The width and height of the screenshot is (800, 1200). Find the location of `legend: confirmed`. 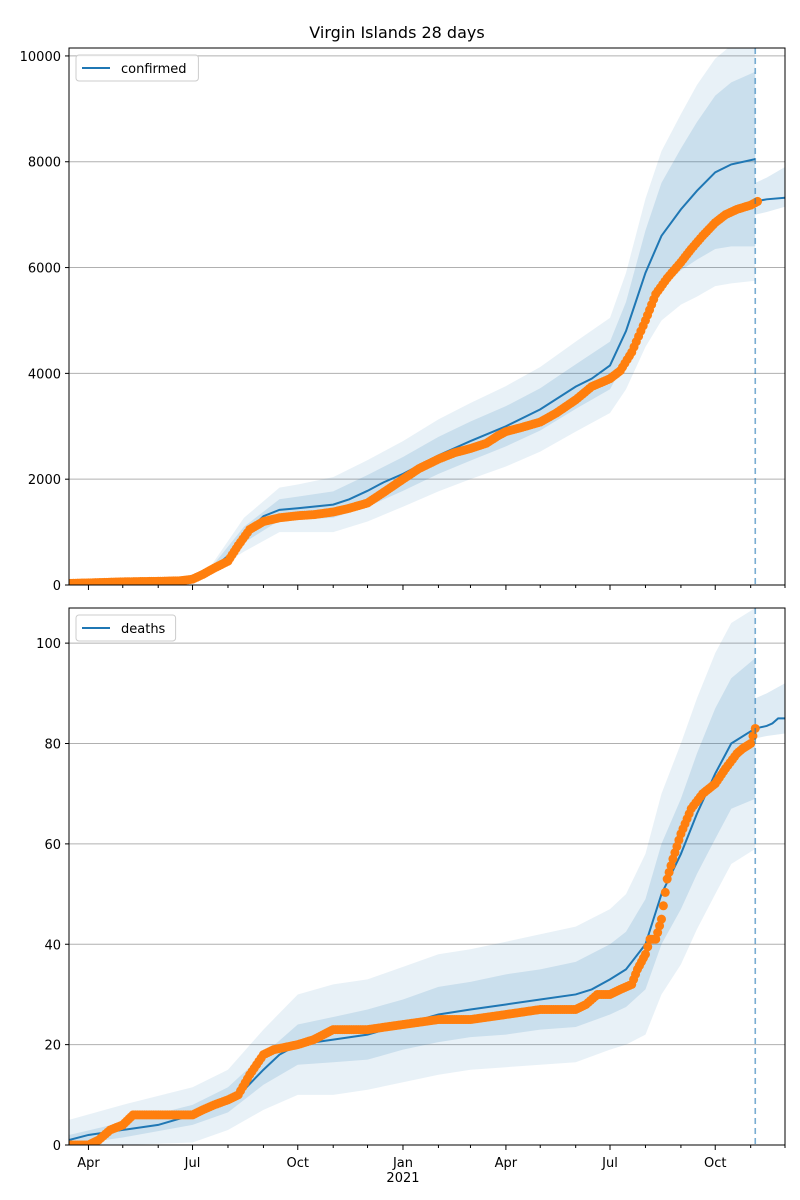

legend: confirmed is located at coordinates (137, 68).